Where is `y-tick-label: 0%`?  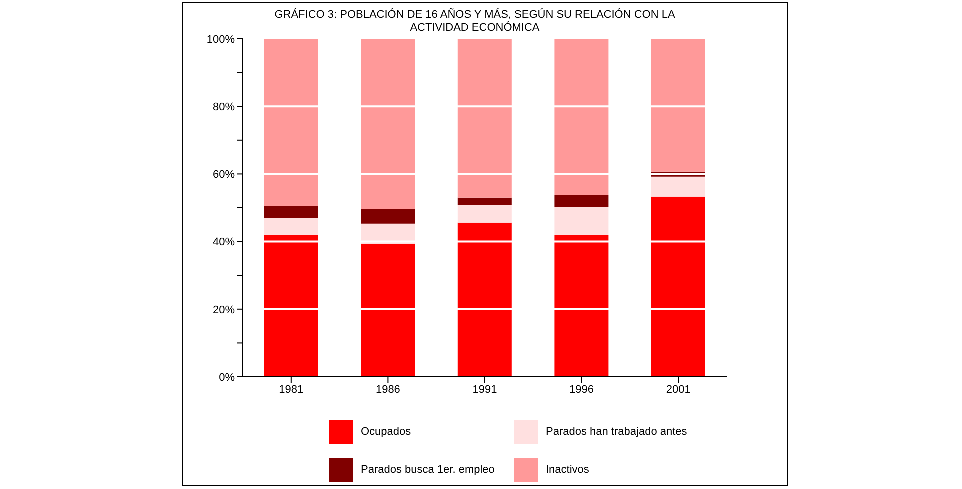
y-tick-label: 0% is located at coordinates (227, 378).